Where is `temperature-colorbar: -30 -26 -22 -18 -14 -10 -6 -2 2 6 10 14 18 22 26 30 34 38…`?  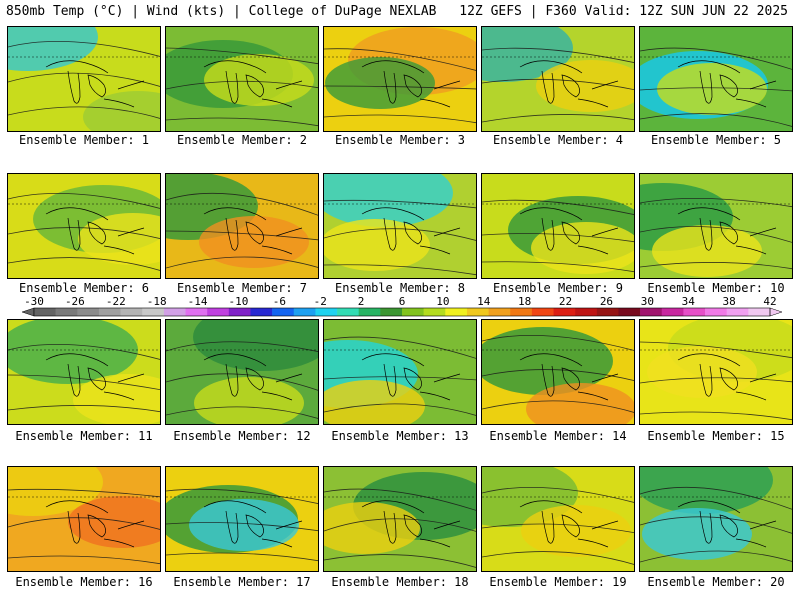 temperature-colorbar: -30 -26 -22 -18 -14 -10 -6 -2 2 6 10 14 18 22 26 30 34 38… is located at coordinates (402, 306).